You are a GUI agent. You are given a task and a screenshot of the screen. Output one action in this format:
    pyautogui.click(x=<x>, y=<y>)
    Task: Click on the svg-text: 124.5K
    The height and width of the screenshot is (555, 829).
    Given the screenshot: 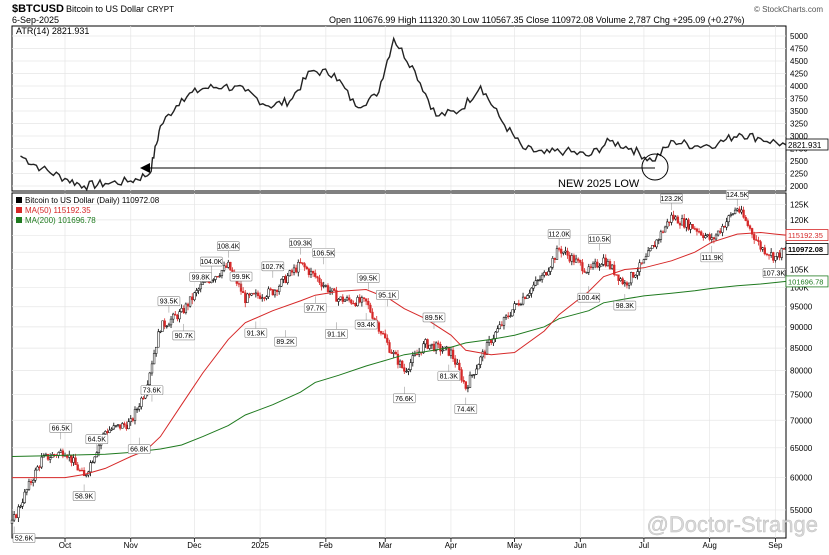 What is the action you would take?
    pyautogui.click(x=737, y=195)
    